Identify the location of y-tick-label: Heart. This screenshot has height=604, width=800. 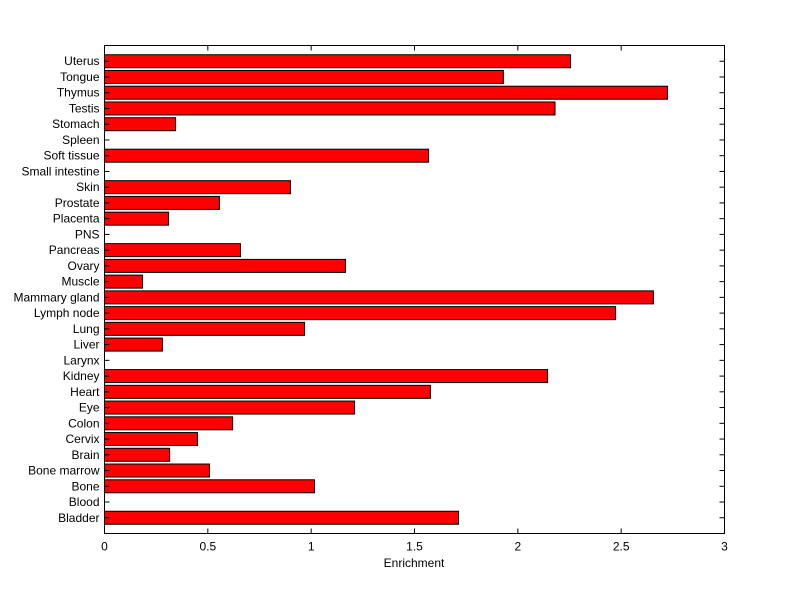
(85, 392).